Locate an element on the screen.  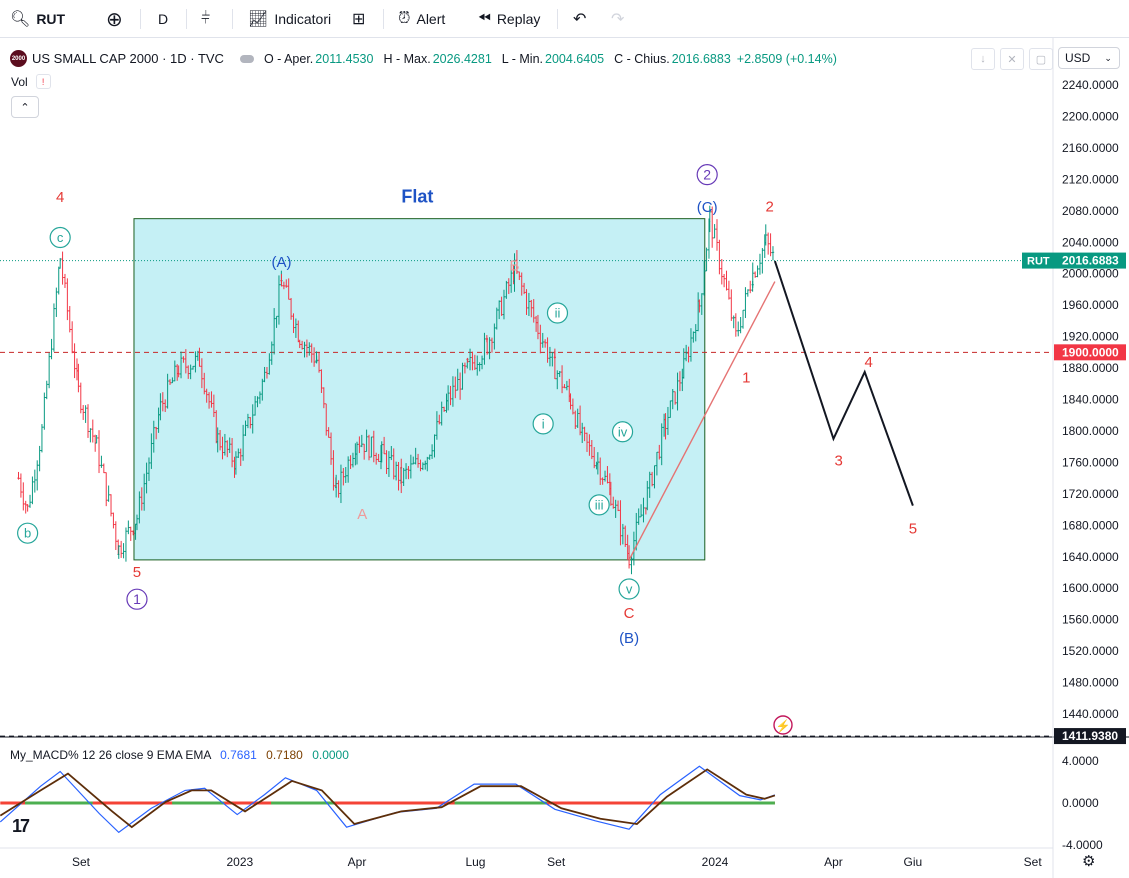
replay-button: ⏪︎ Replay is located at coordinates (509, 19).